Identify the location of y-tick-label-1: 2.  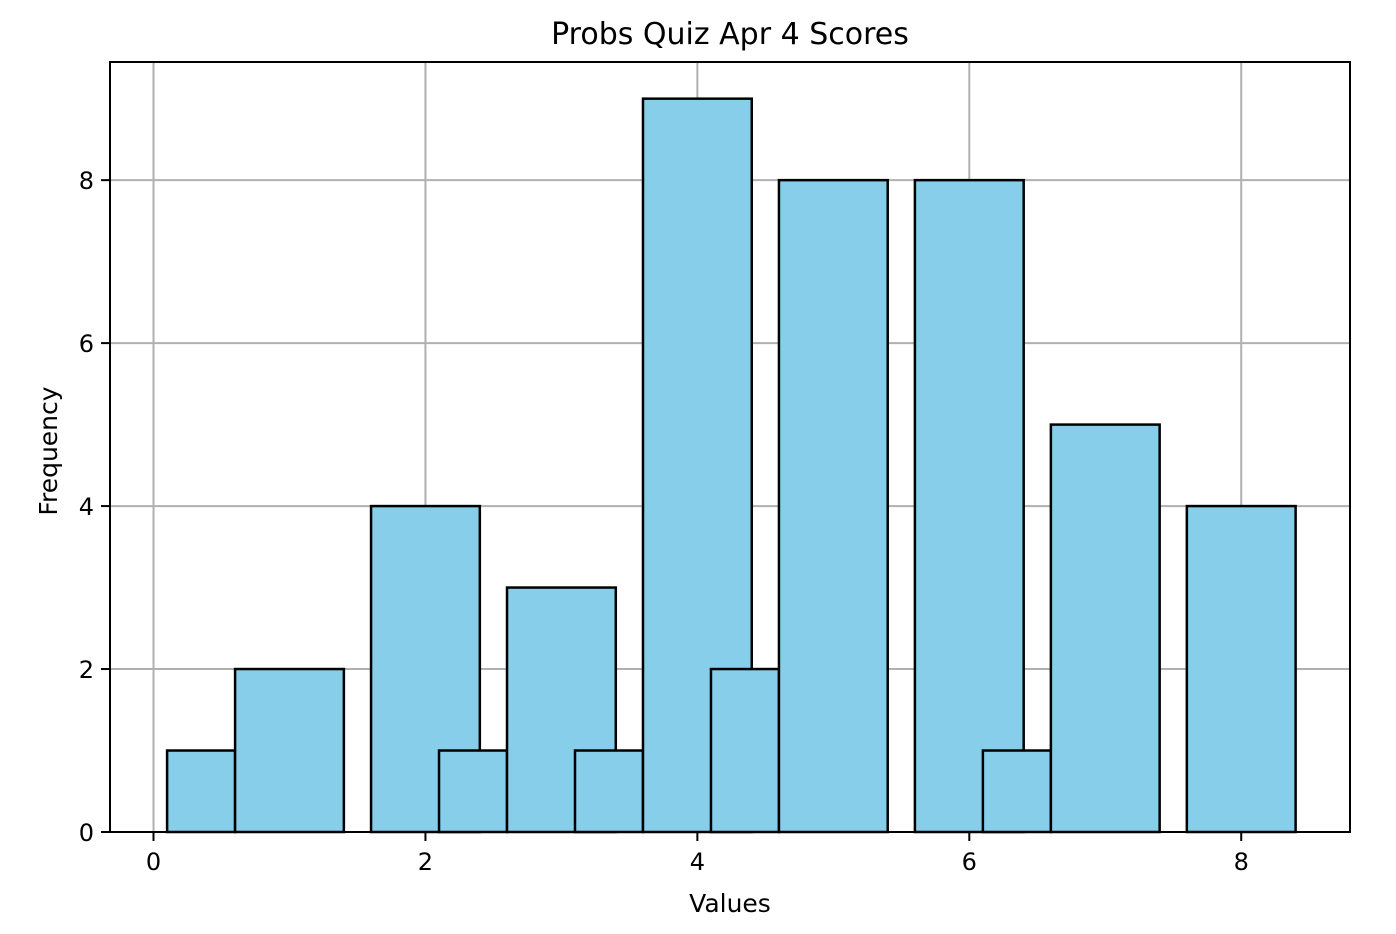
(86, 670).